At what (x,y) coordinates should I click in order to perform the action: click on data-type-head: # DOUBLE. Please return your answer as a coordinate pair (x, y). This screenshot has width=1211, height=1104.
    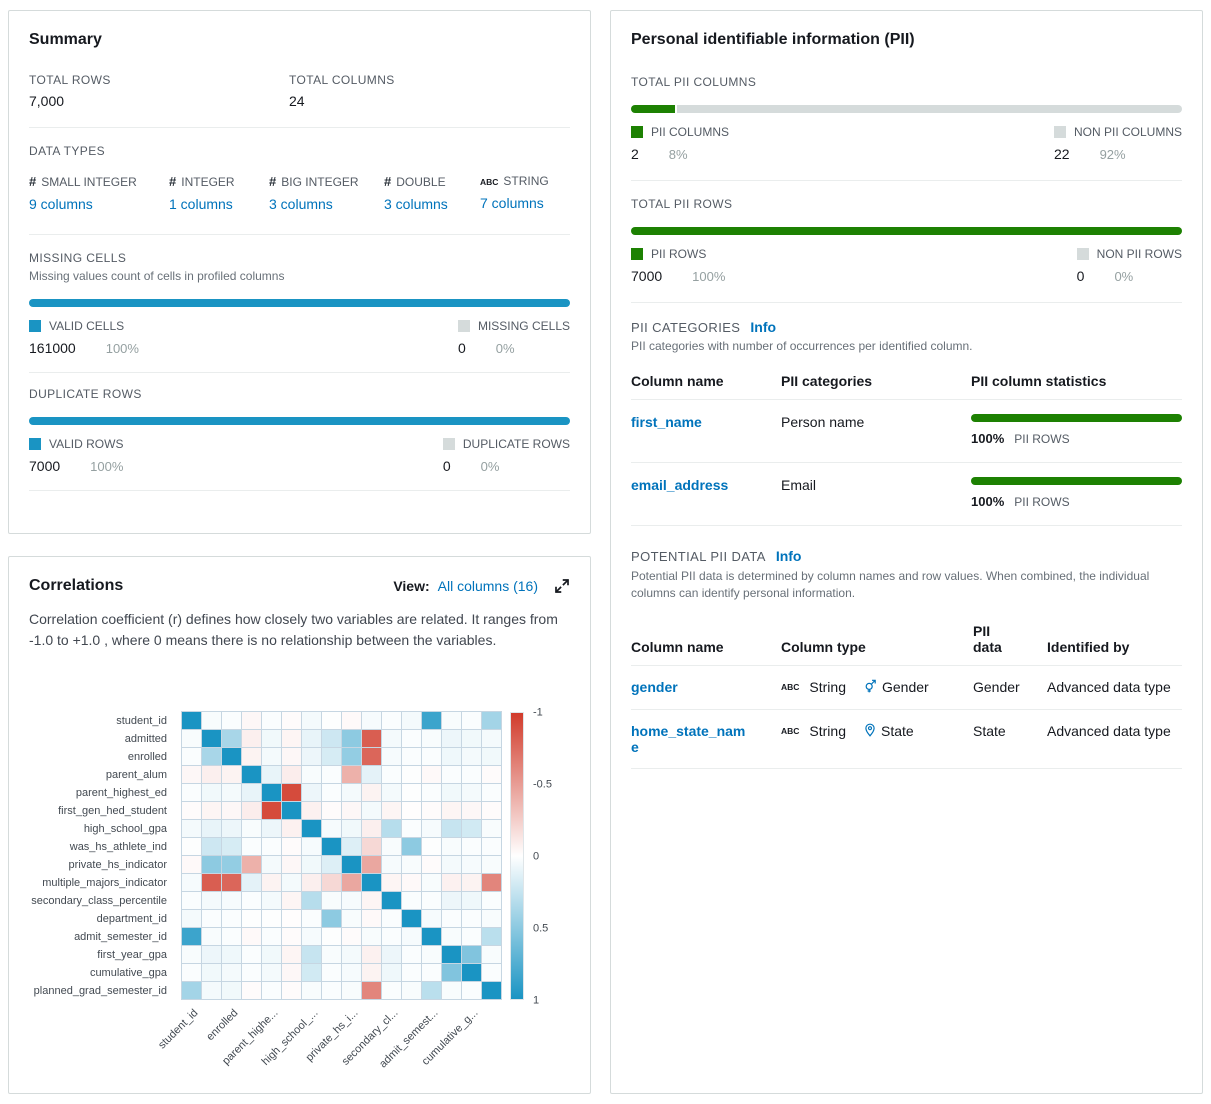
    Looking at the image, I should click on (432, 181).